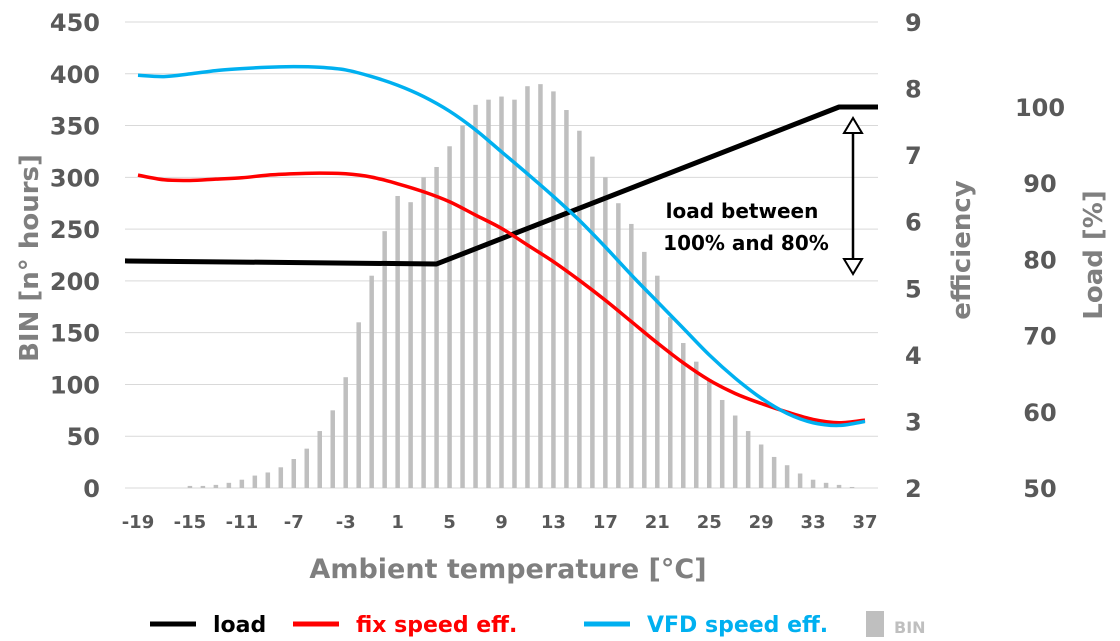 The width and height of the screenshot is (1120, 641). I want to click on right-y-tick-label-efficiency: 3, so click(913, 422).